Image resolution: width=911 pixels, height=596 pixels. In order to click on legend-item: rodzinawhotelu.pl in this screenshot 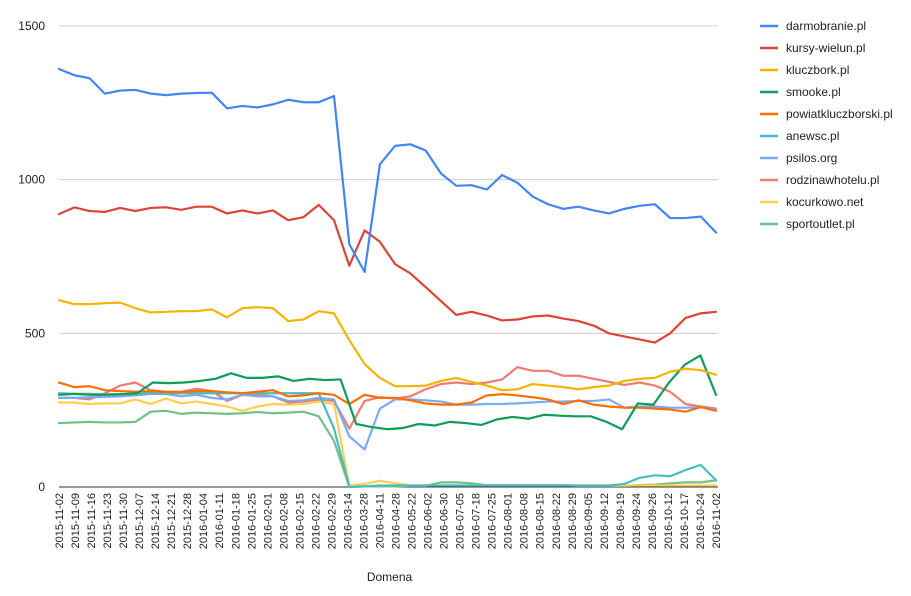, I will do `click(819, 180)`.